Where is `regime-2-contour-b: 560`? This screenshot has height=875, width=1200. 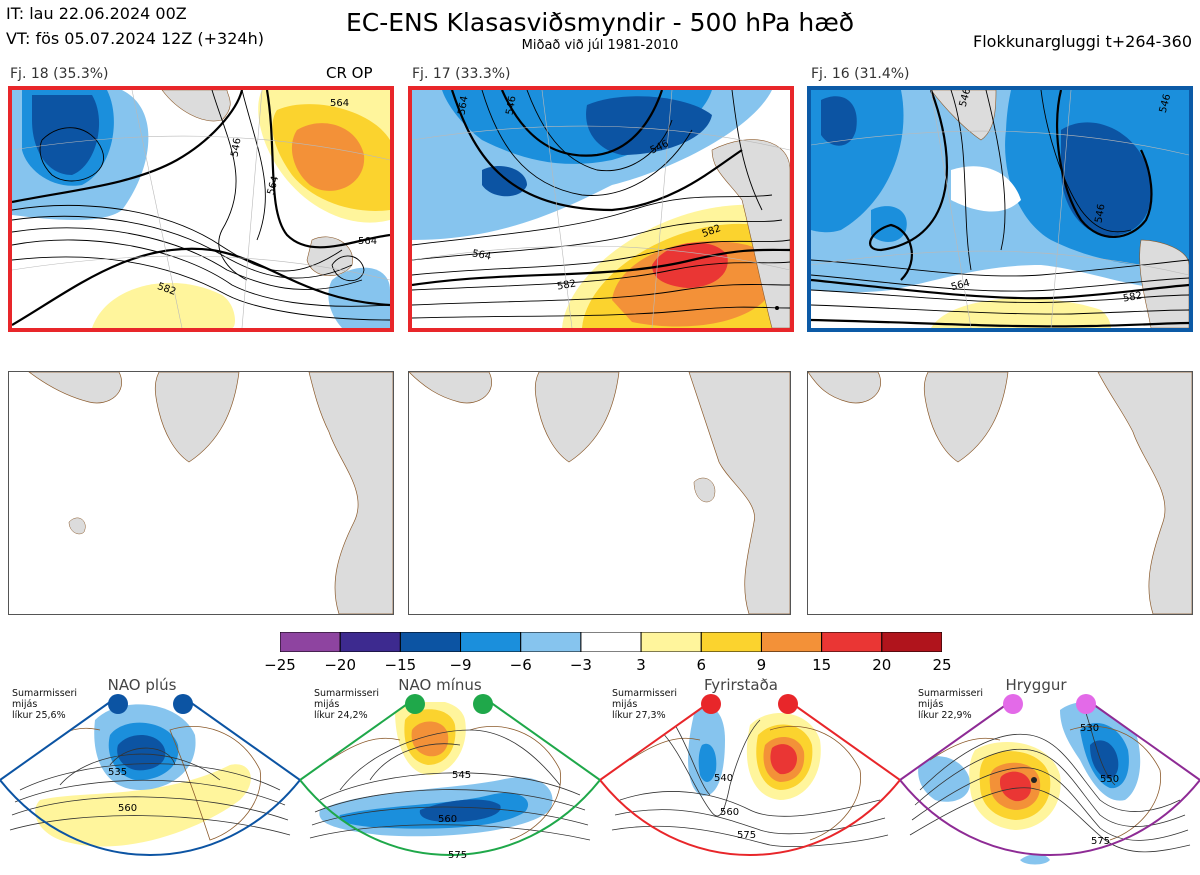 regime-2-contour-b: 560 is located at coordinates (448, 819).